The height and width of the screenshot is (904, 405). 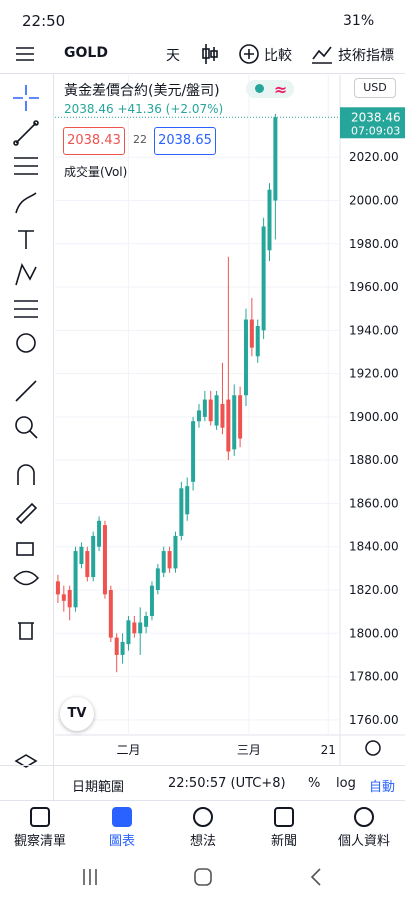 What do you see at coordinates (210, 54) in the screenshot?
I see `chart-style` at bounding box center [210, 54].